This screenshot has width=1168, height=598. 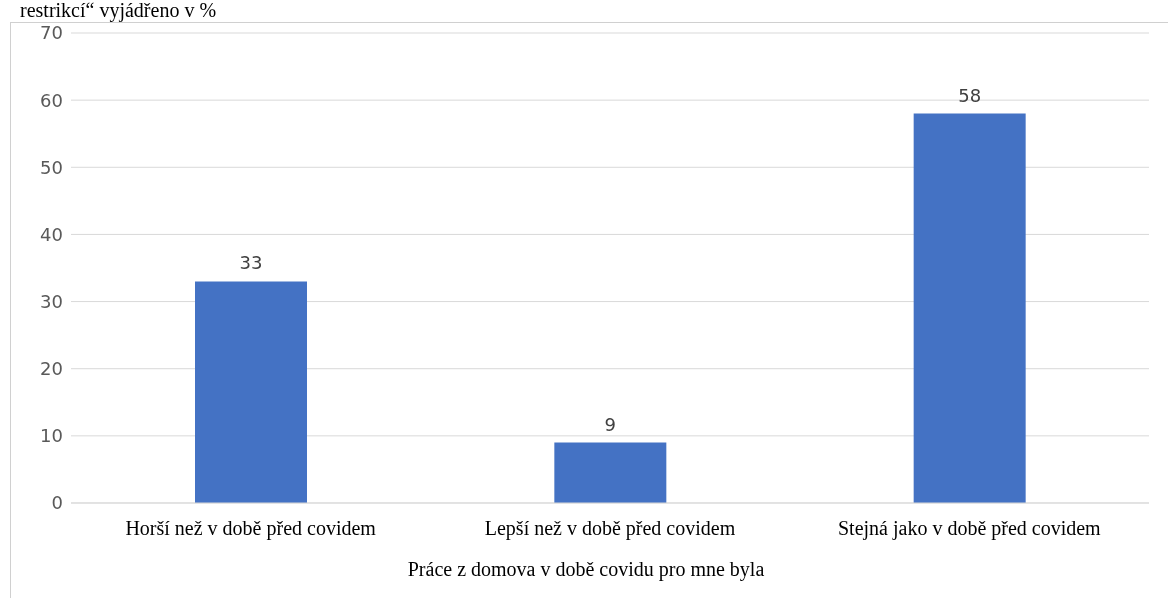 I want to click on y-tick-label: 0, so click(x=57, y=503).